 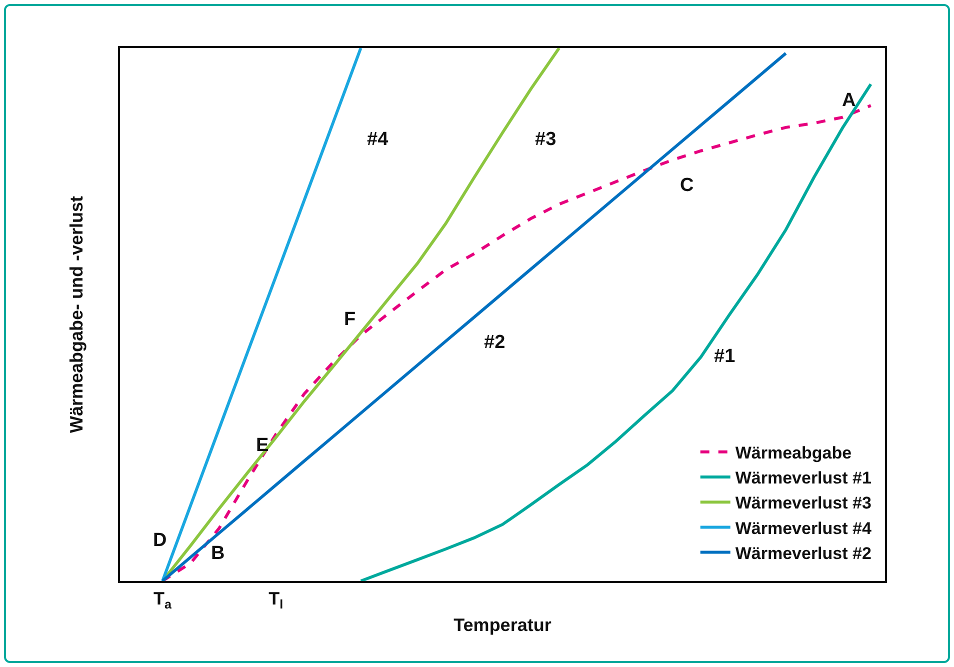 I want to click on legend-label: Wärmeabgabe, so click(x=793, y=453).